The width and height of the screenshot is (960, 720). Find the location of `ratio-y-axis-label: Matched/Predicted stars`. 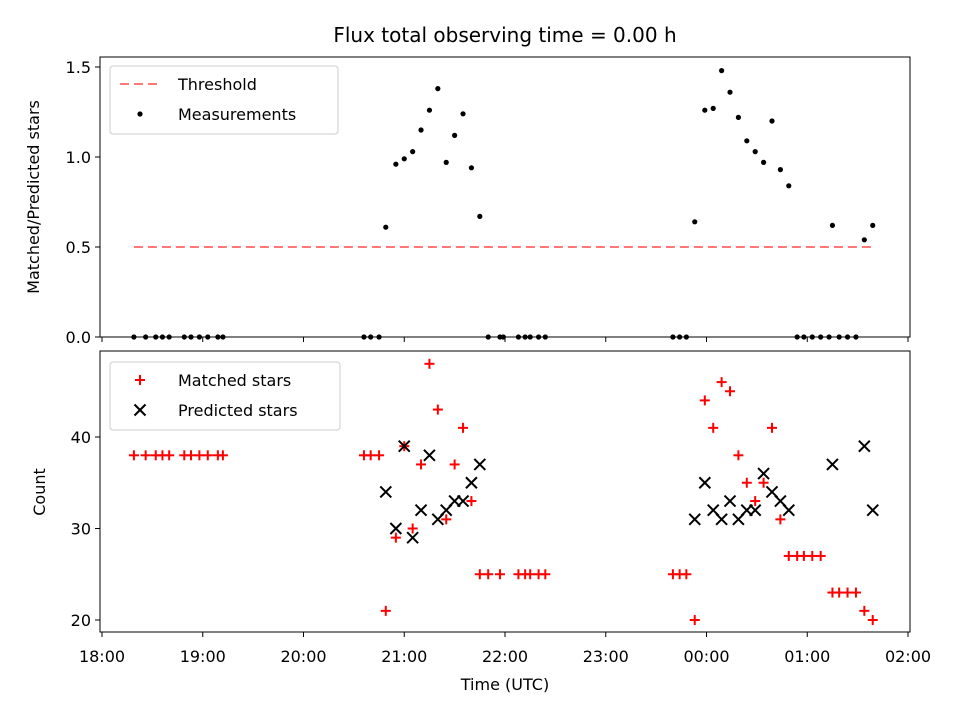

ratio-y-axis-label: Matched/Predicted stars is located at coordinates (33, 197).